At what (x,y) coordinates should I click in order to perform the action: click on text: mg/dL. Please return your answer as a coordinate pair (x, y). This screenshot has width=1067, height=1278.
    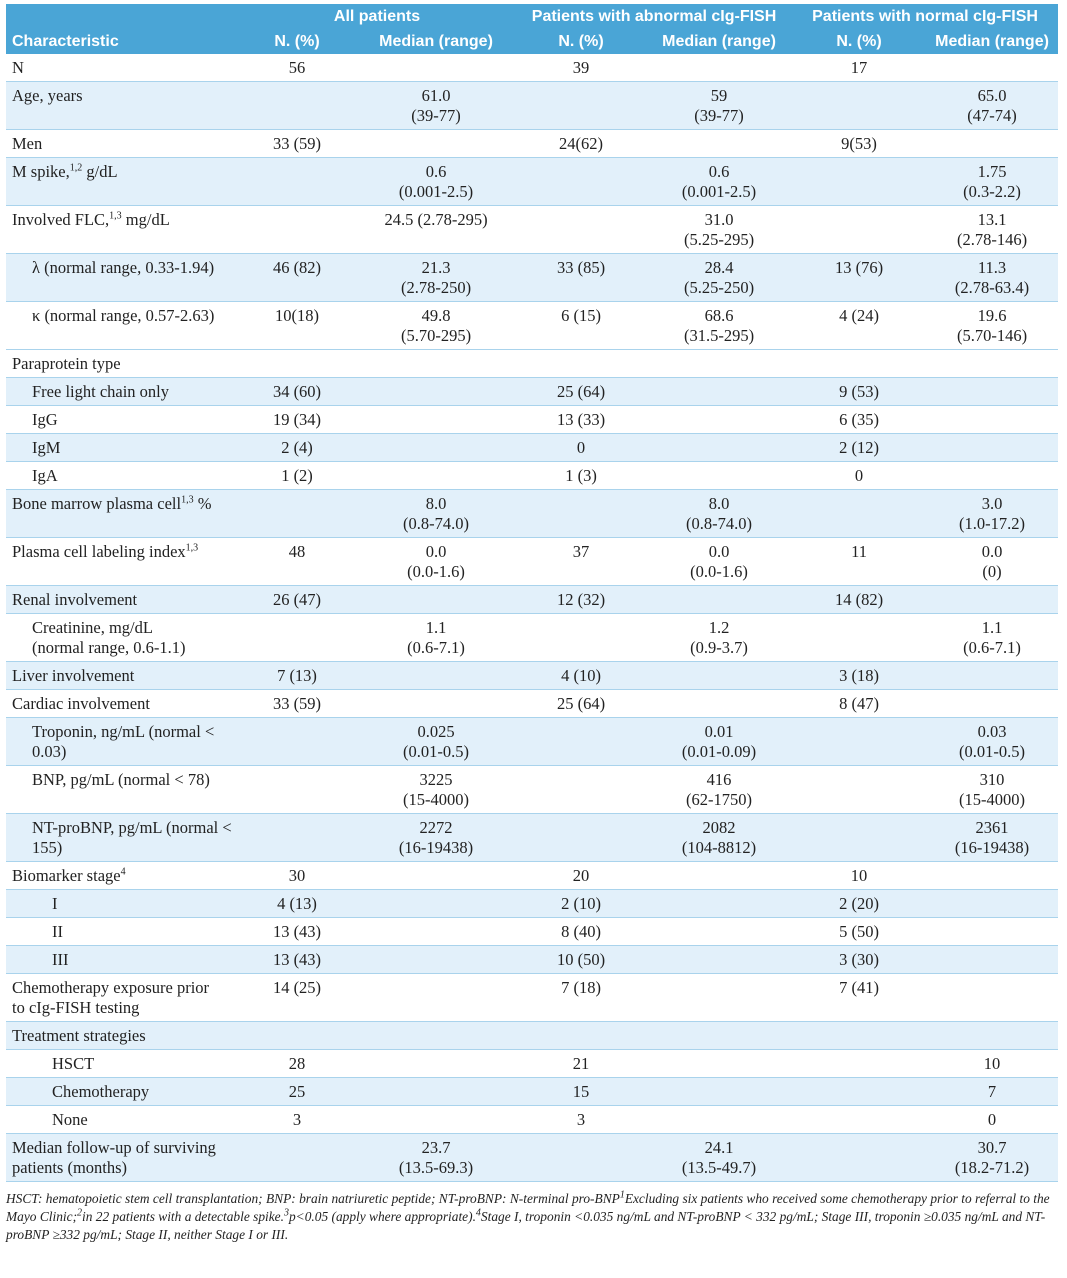
    Looking at the image, I should click on (145, 219).